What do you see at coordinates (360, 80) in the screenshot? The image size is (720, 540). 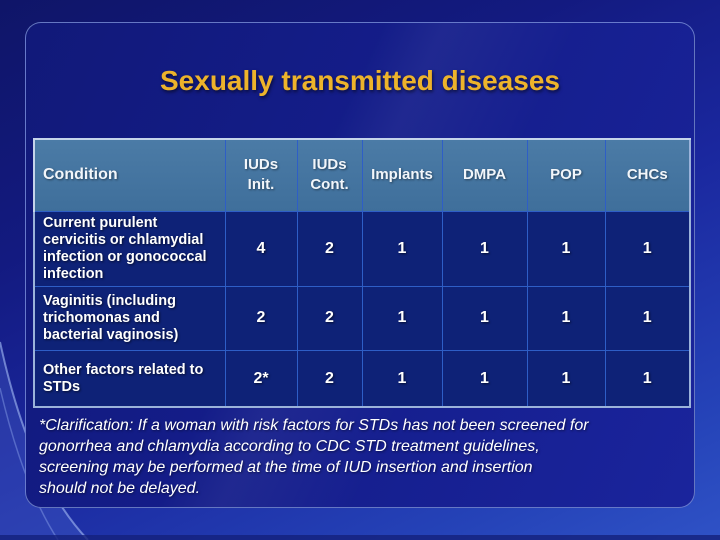 I see `slide-title: Sexually transmitted diseases` at bounding box center [360, 80].